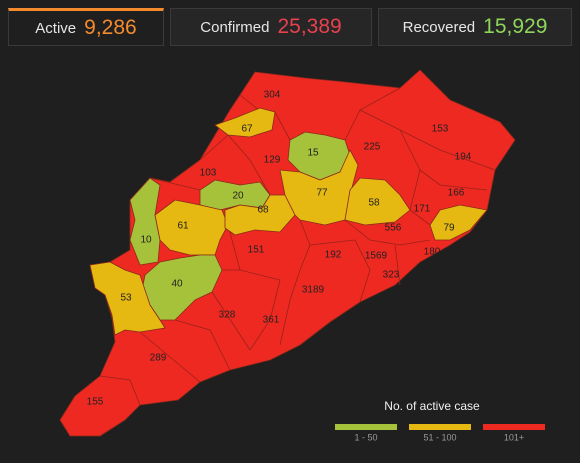 Image resolution: width=580 pixels, height=463 pixels. What do you see at coordinates (177, 284) in the screenshot?
I see `district-label: 40` at bounding box center [177, 284].